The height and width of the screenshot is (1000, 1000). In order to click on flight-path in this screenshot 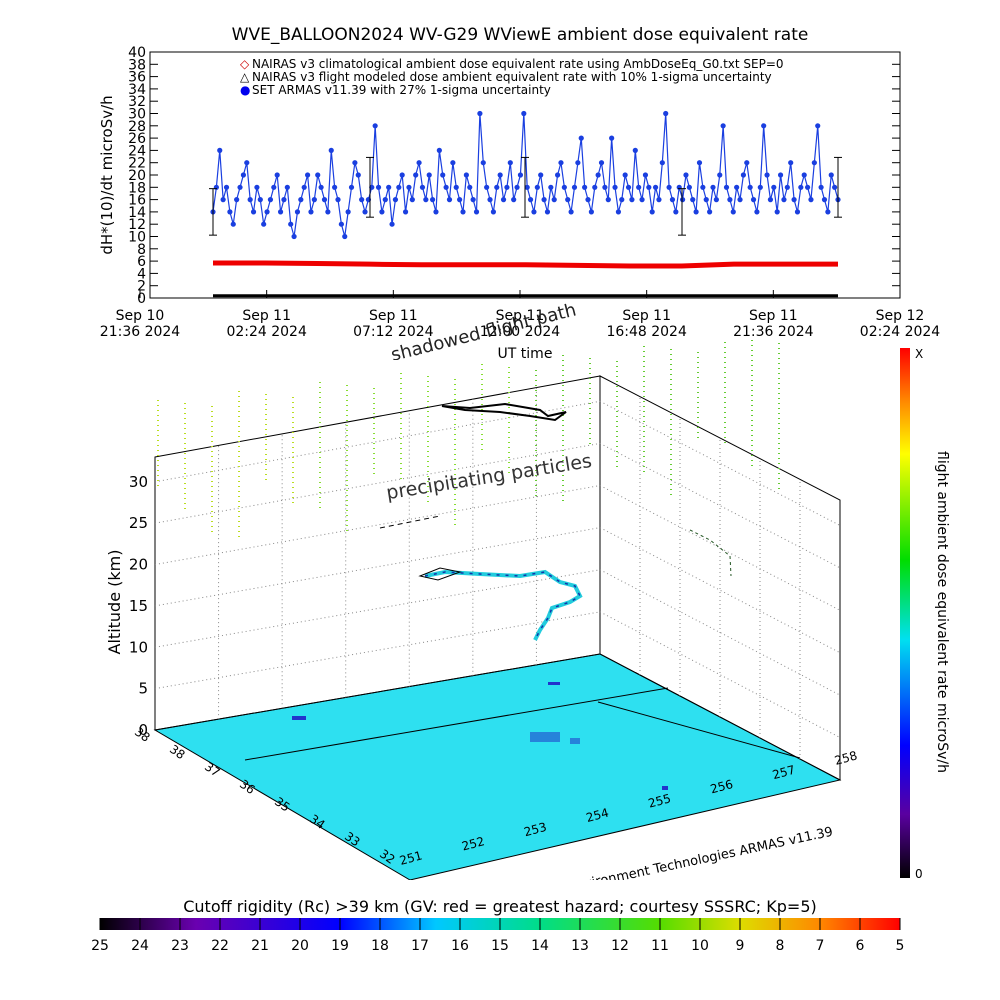, I will do `click(500, 604)`.